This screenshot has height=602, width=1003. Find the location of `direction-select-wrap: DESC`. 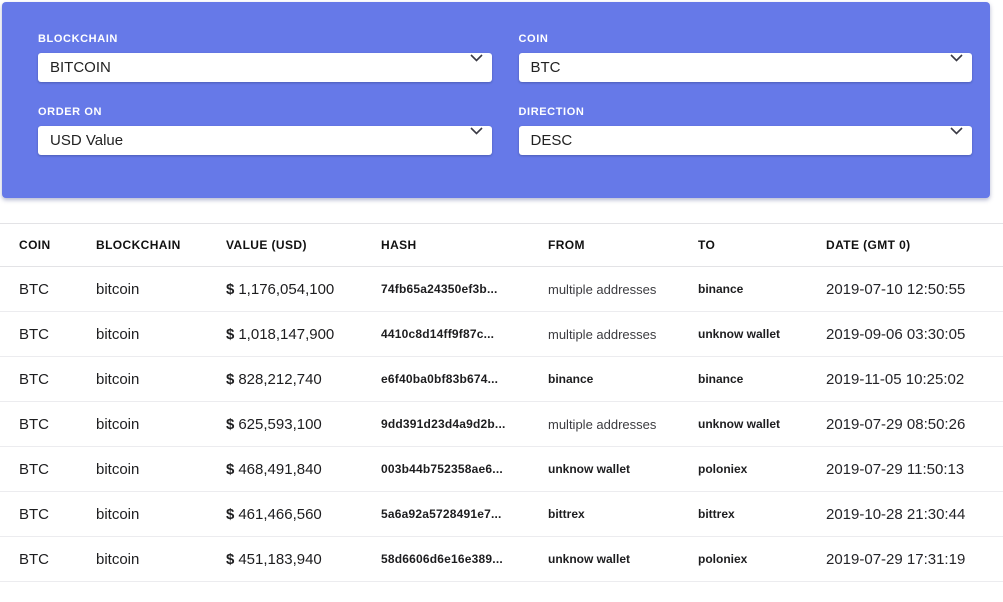

direction-select-wrap: DESC is located at coordinates (745, 140).